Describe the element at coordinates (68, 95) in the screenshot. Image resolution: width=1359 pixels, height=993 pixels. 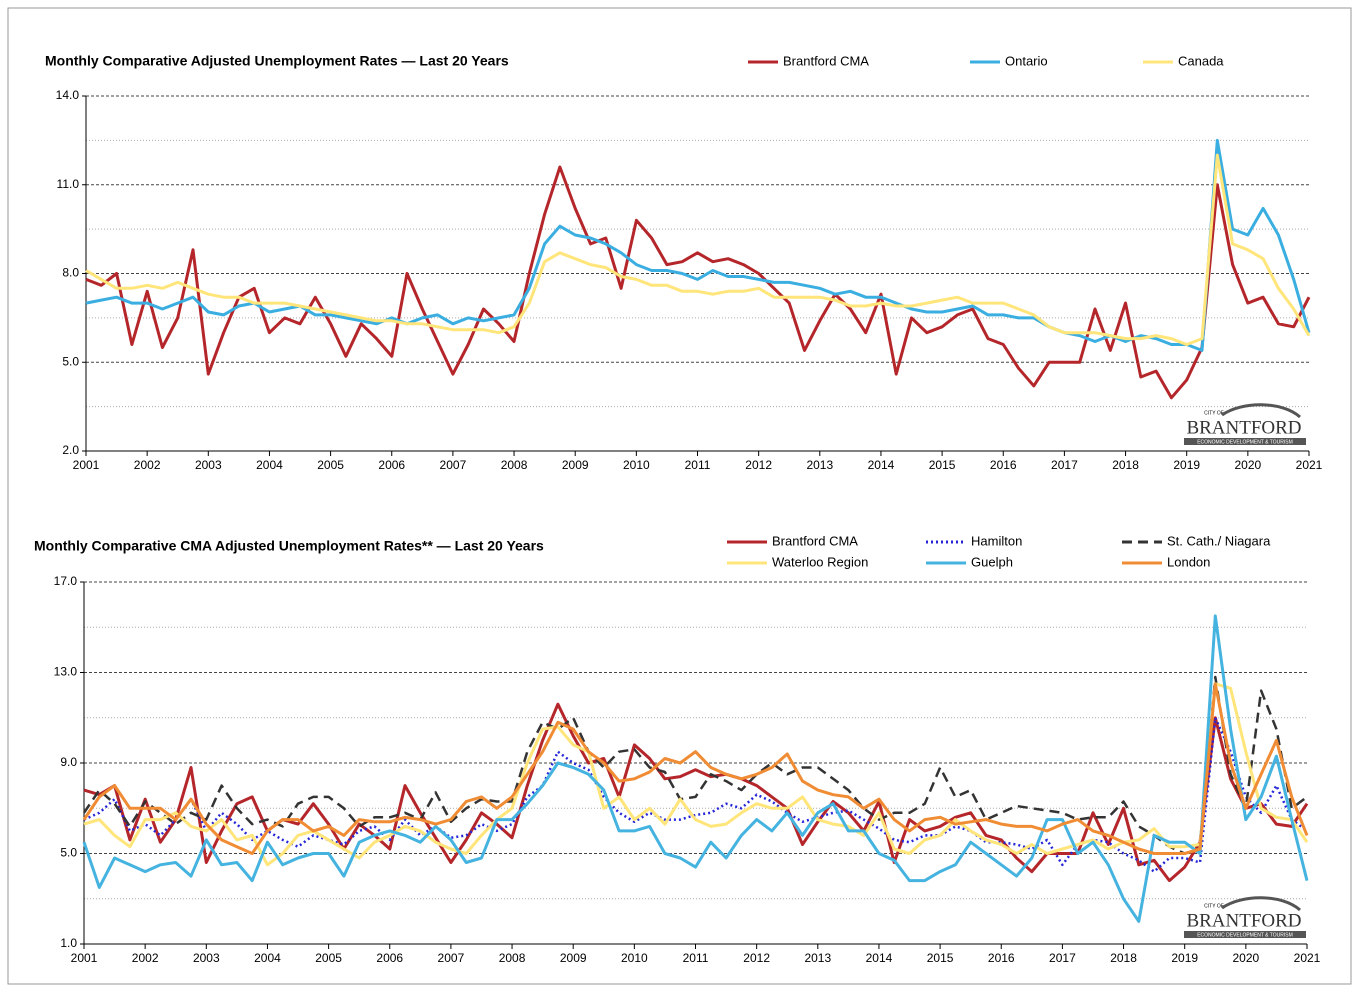
I see `y-tick-label: 14.0` at that location.